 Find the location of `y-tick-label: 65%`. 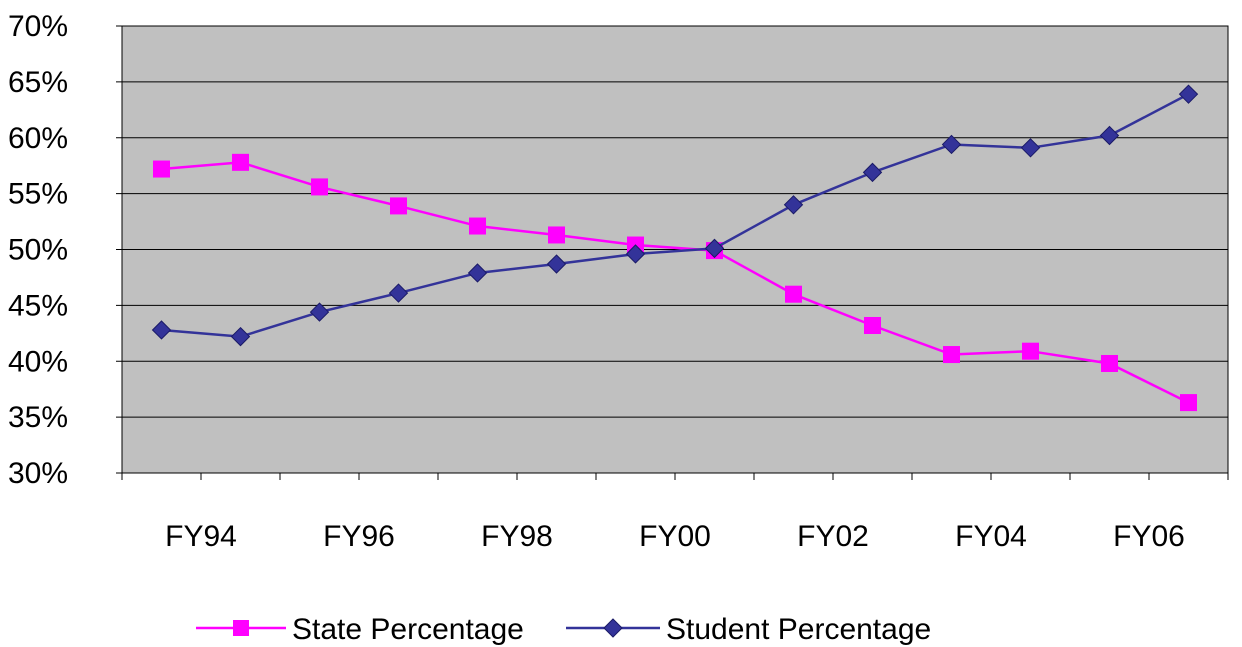

y-tick-label: 65% is located at coordinates (38, 82).